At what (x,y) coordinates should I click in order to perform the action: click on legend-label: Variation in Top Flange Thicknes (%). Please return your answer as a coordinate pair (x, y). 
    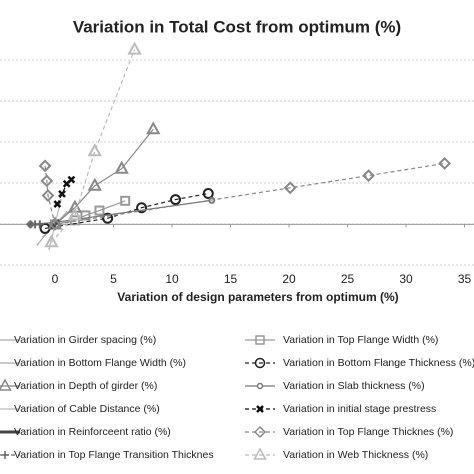
    Looking at the image, I should click on (368, 432).